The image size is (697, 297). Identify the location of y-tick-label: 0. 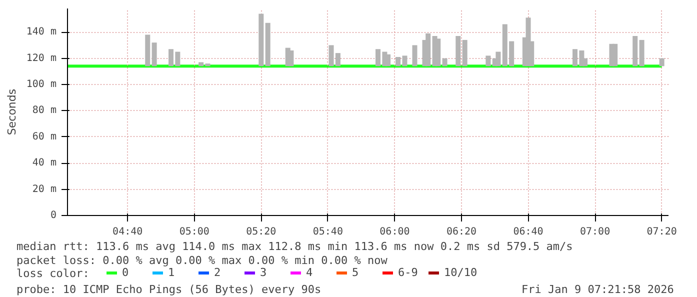
(53, 215).